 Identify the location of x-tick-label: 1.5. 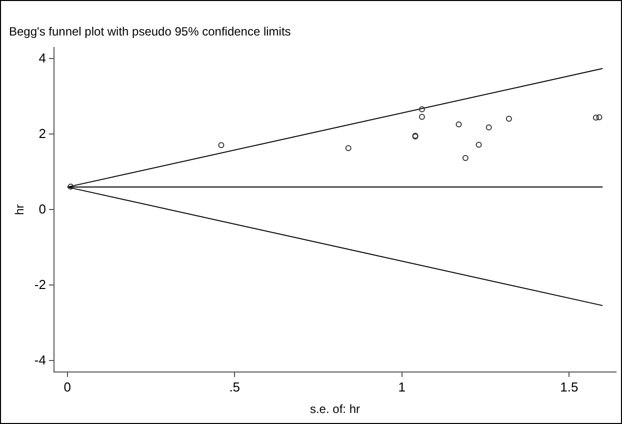
(569, 386).